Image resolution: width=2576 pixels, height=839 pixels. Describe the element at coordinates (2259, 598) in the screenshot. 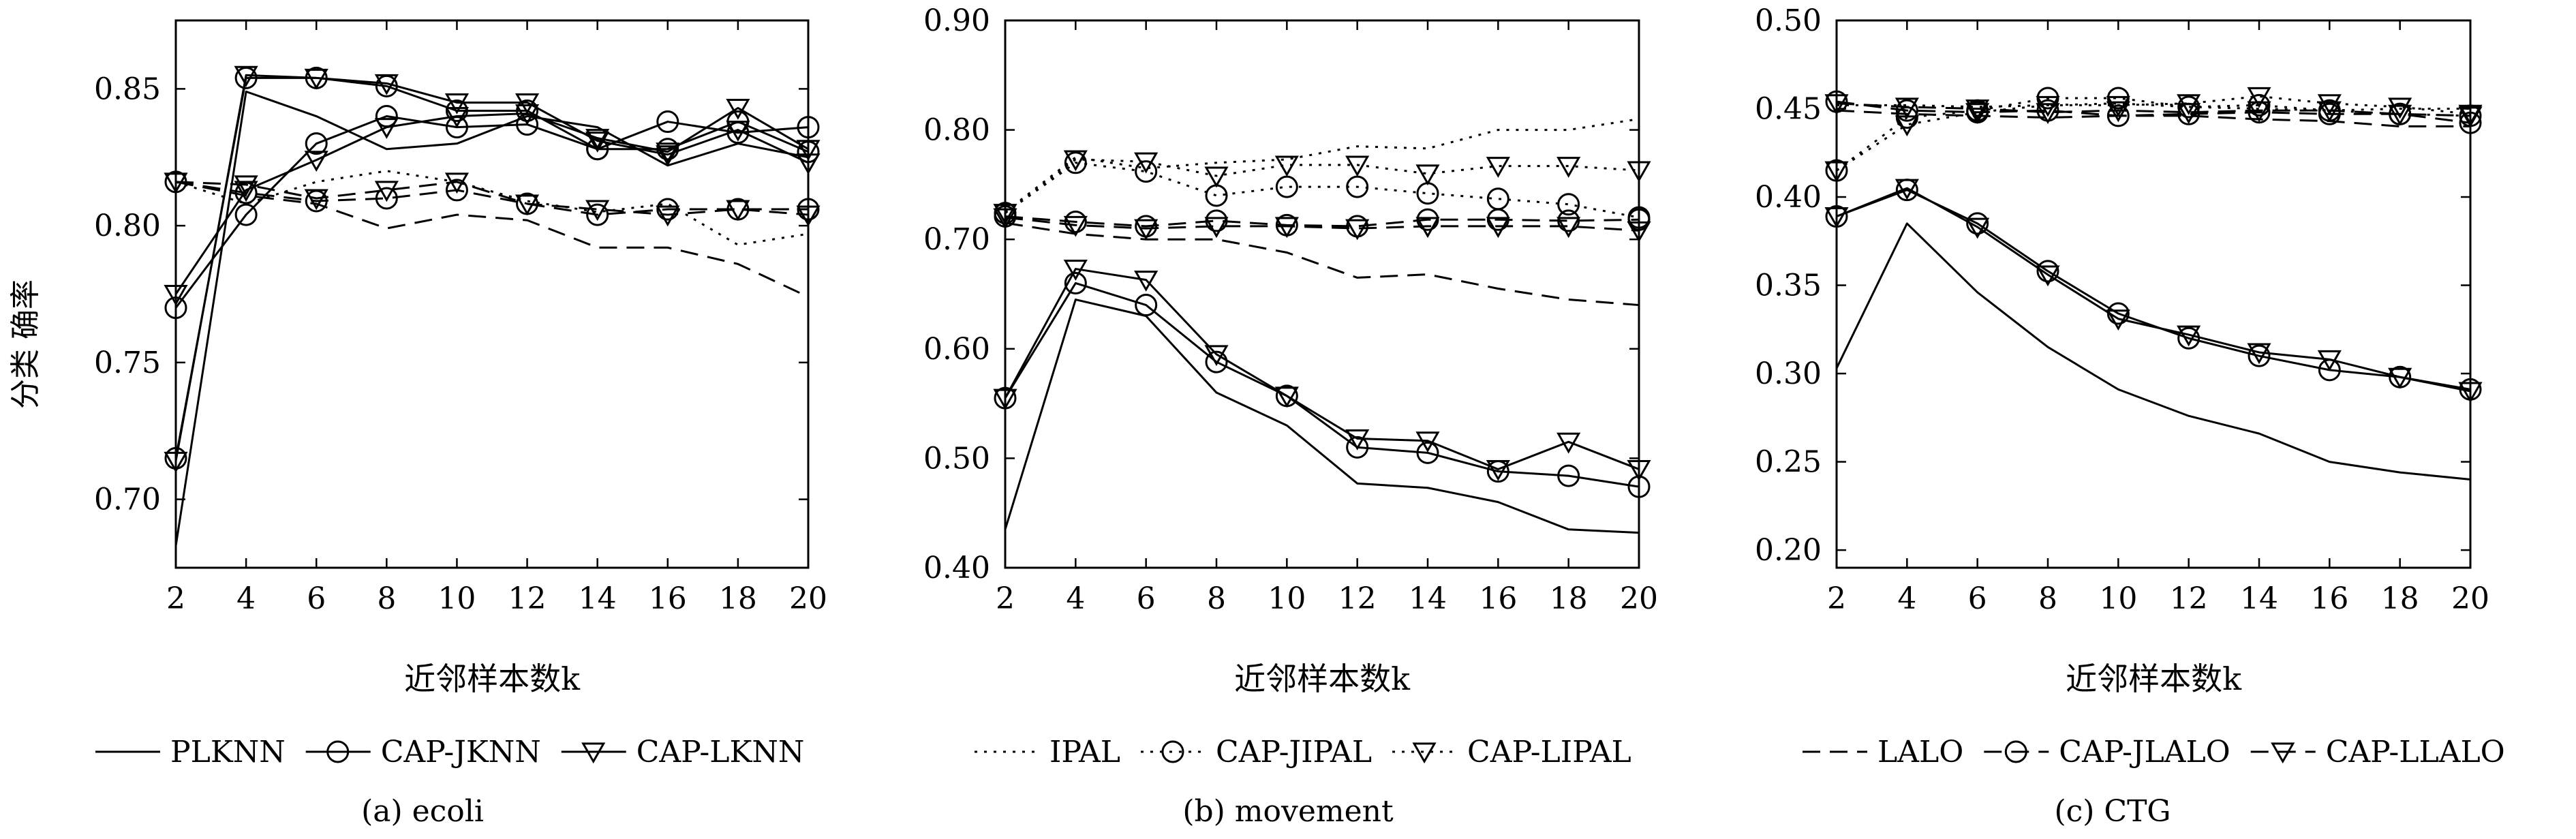

I see `x-tick-label: 14` at that location.